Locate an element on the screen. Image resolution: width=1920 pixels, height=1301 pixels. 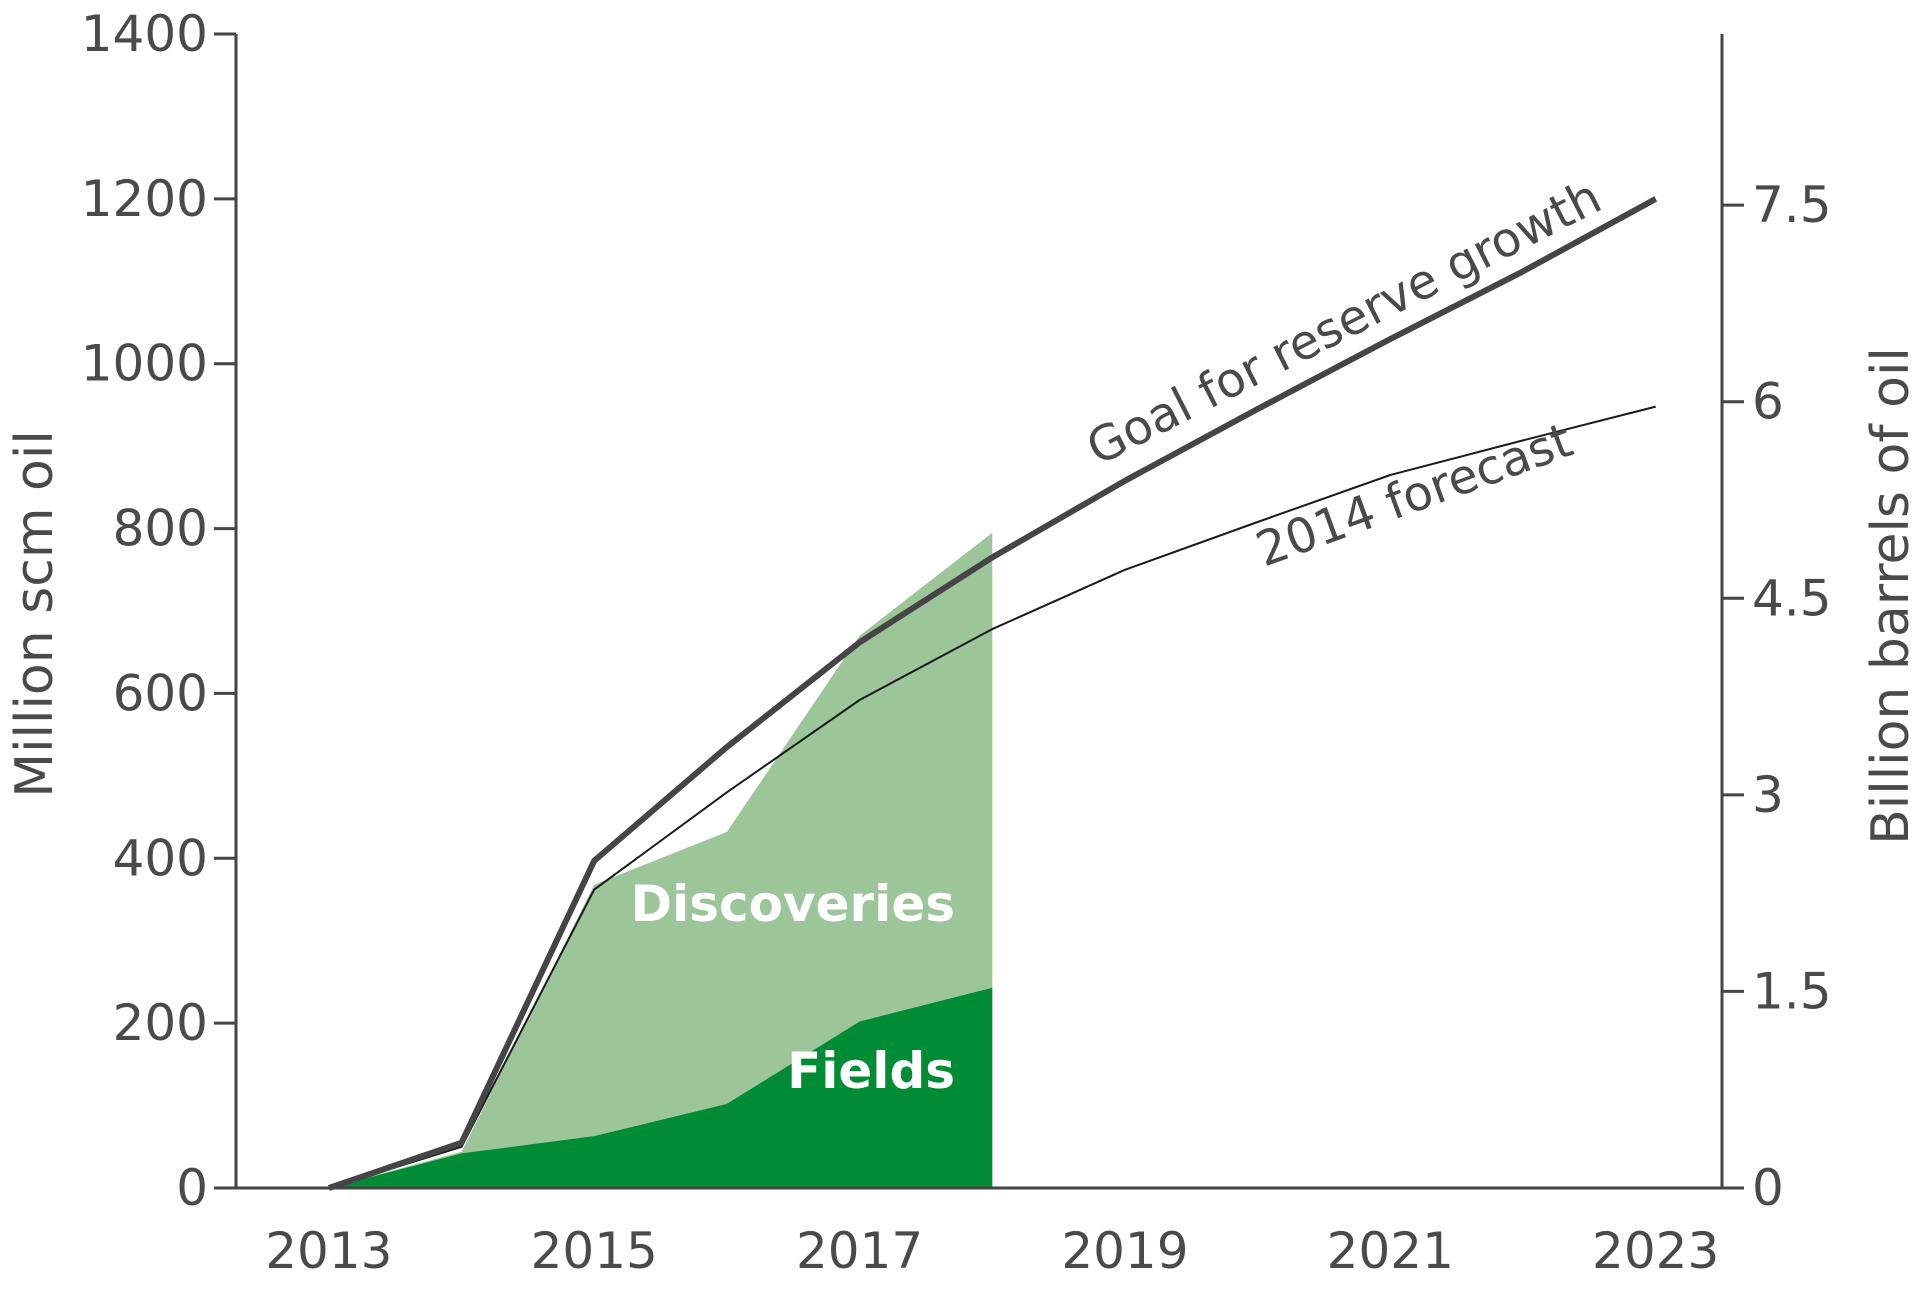
y2-tick-label: 0 is located at coordinates (1768, 1188).